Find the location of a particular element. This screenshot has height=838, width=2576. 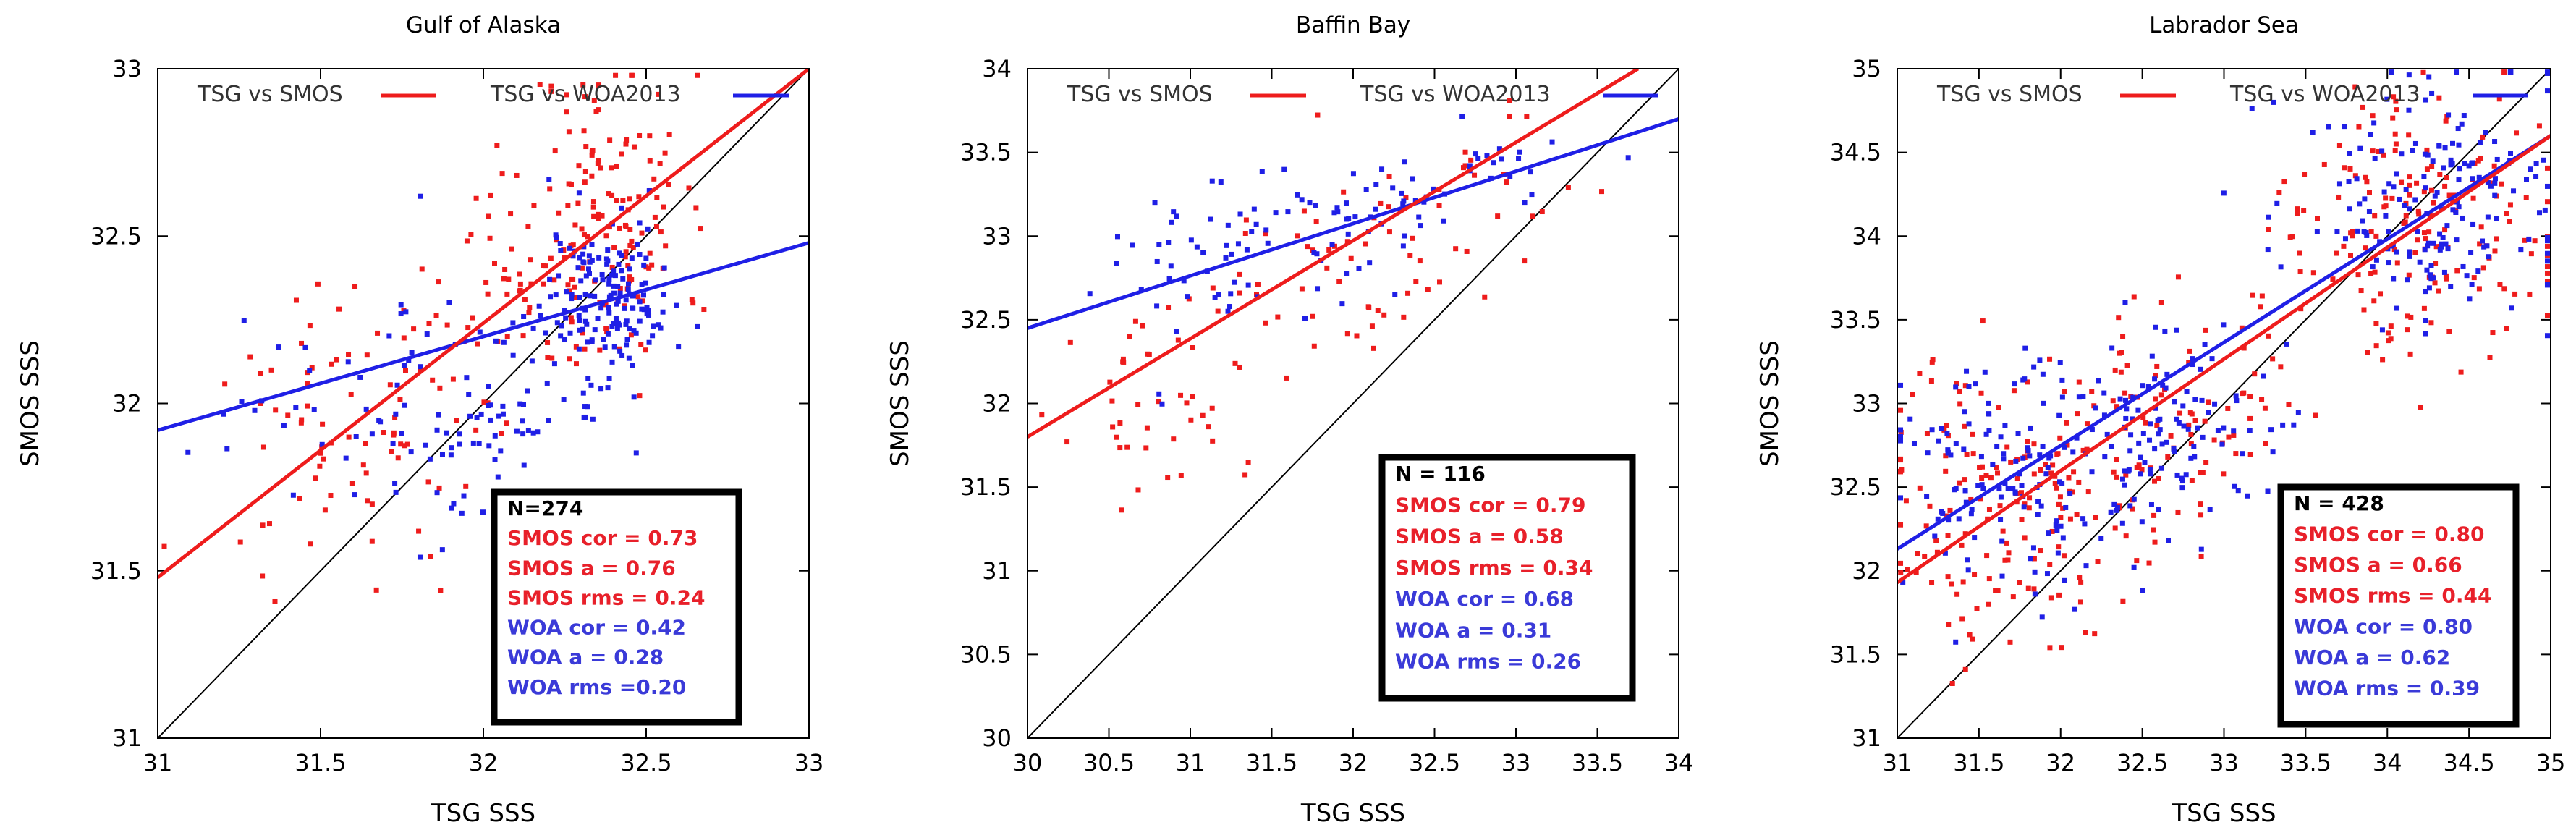

smos-fit-line is located at coordinates (2224, 360).